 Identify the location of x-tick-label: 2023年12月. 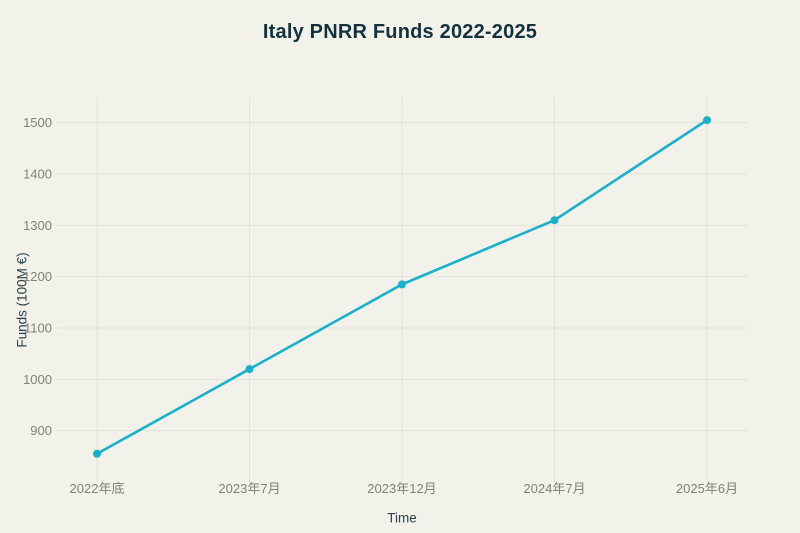
(401, 488).